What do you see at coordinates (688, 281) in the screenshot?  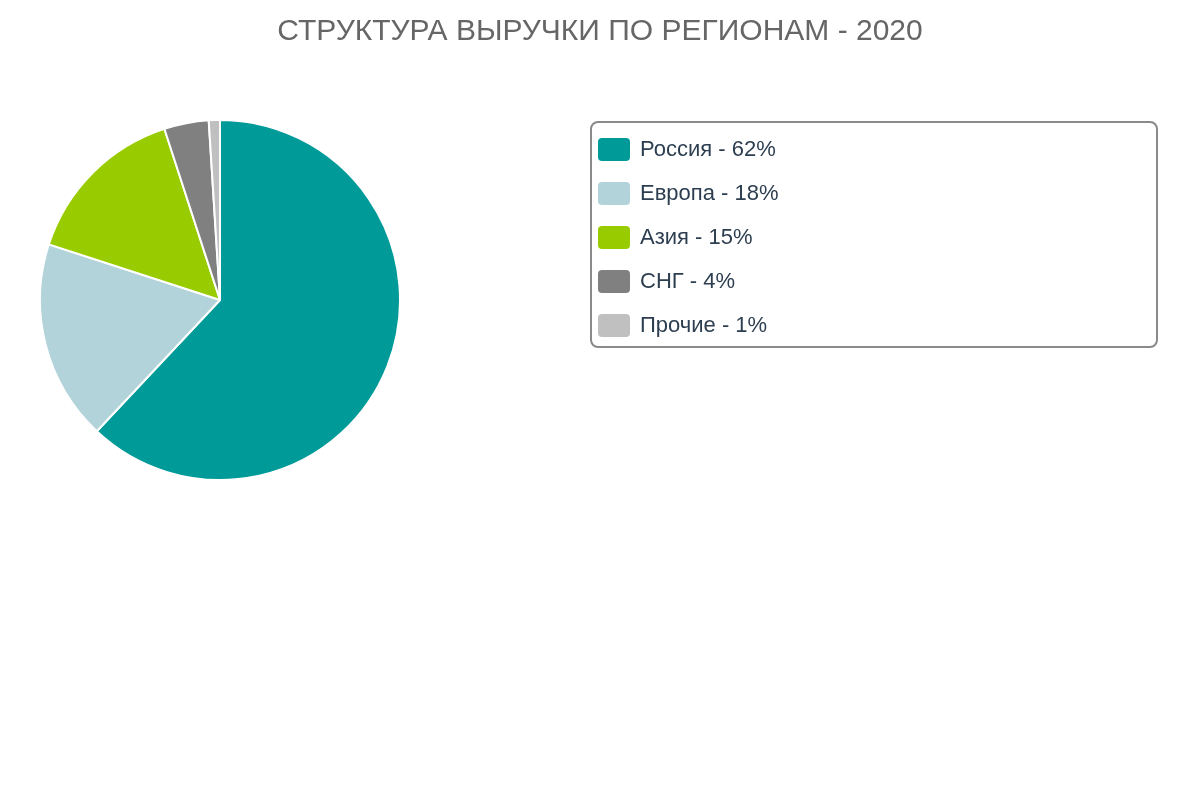 I see `legend-label: СНГ - 4%` at bounding box center [688, 281].